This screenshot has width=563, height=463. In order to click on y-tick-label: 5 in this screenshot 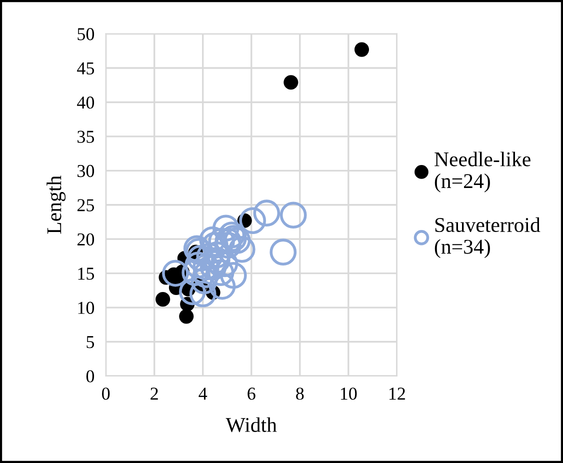, I will do `click(90, 342)`.